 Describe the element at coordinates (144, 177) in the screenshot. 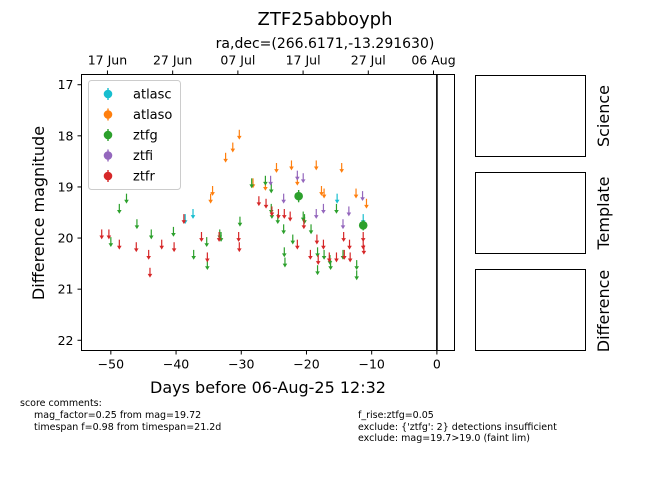

I see `legend-label-ztfr: ztfr` at that location.